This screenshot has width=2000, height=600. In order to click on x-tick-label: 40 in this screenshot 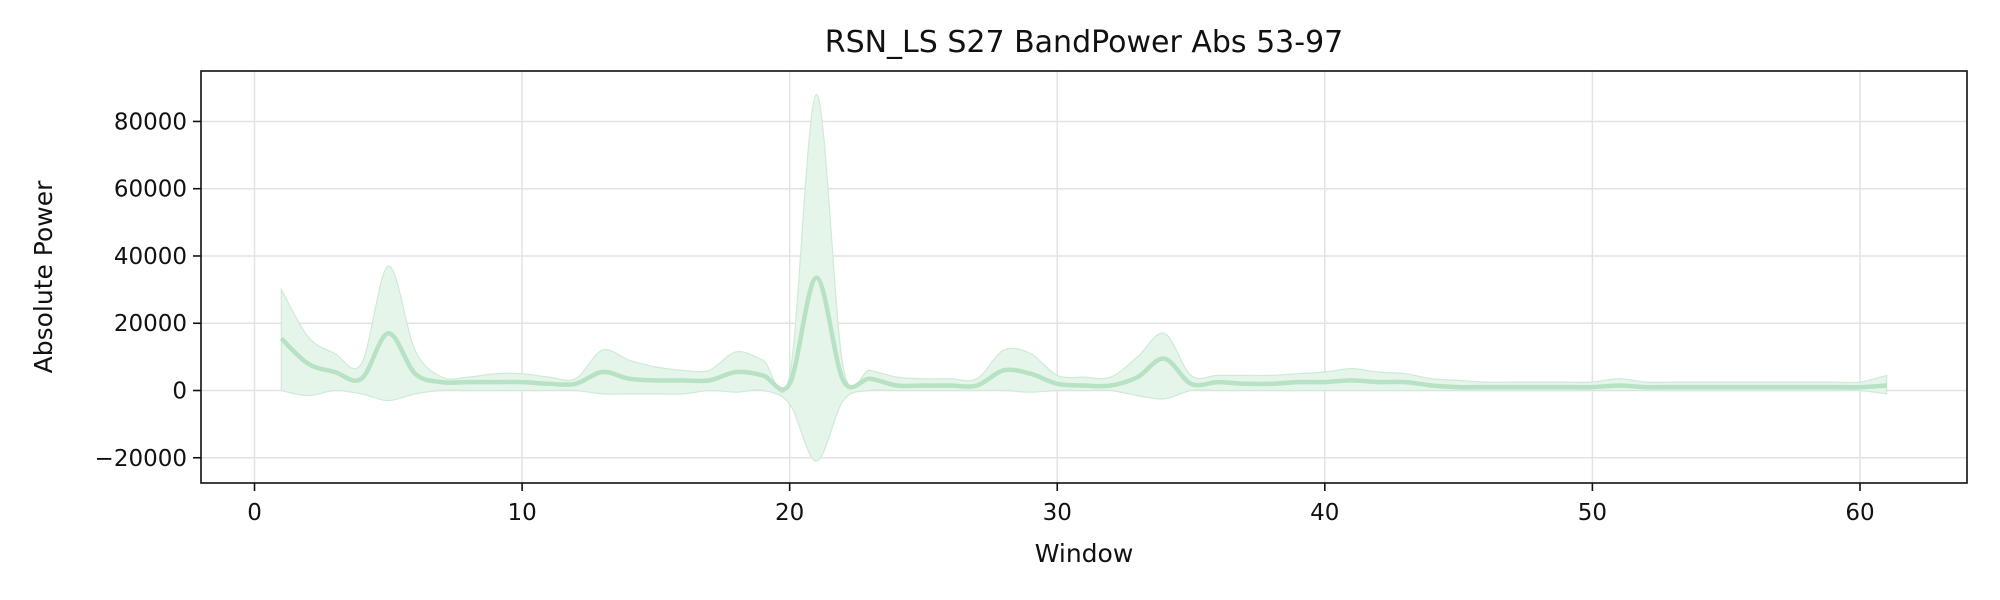, I will do `click(1324, 513)`.